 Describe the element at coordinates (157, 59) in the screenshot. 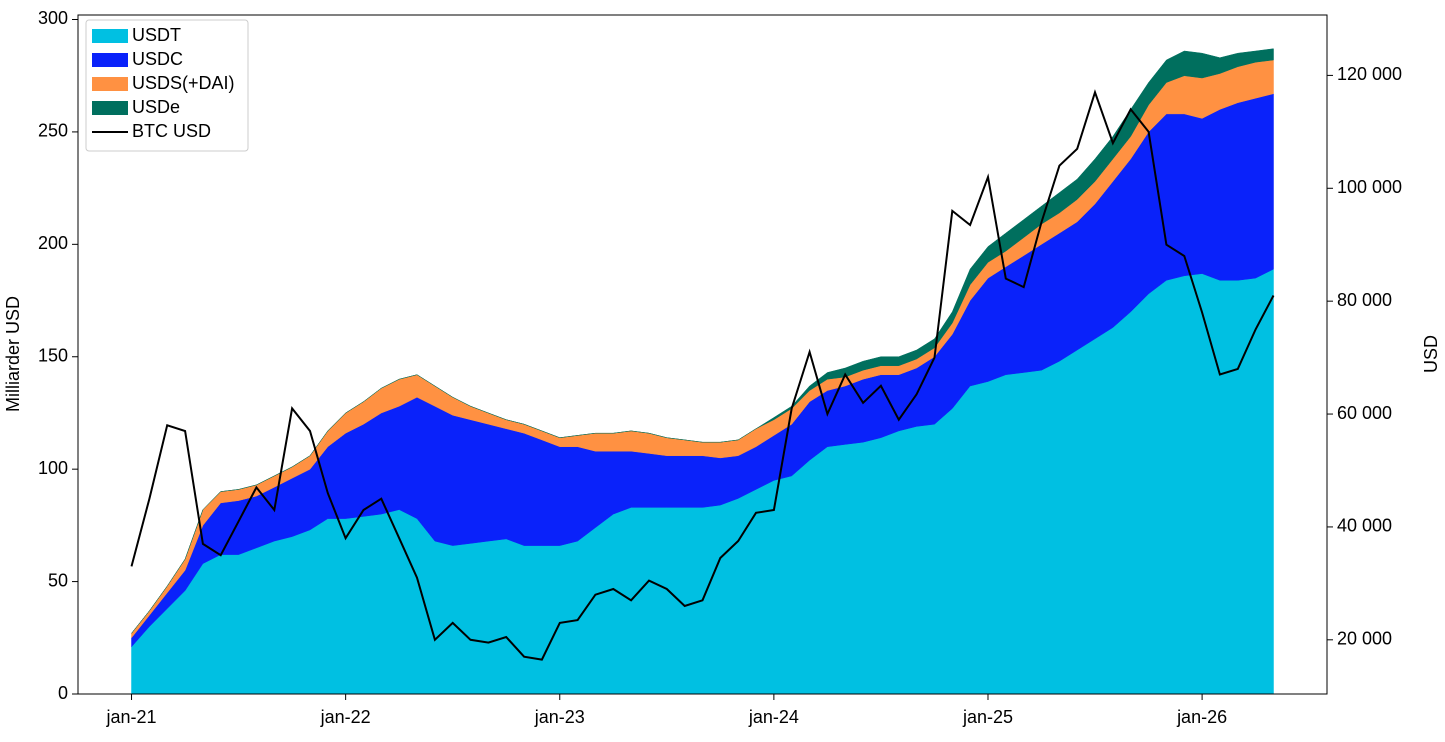

I see `legend-label: USDC` at that location.